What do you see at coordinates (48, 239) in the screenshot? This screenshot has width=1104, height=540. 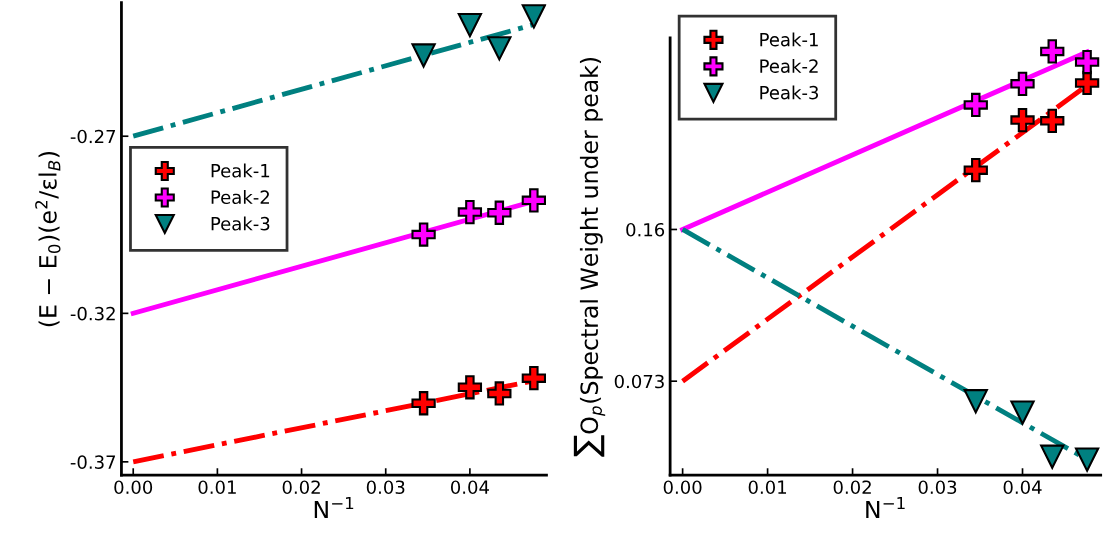 I see `y-axis-title: (E − E$_{0}$)(e$^{2}$/εl$_{B}$)` at bounding box center [48, 239].